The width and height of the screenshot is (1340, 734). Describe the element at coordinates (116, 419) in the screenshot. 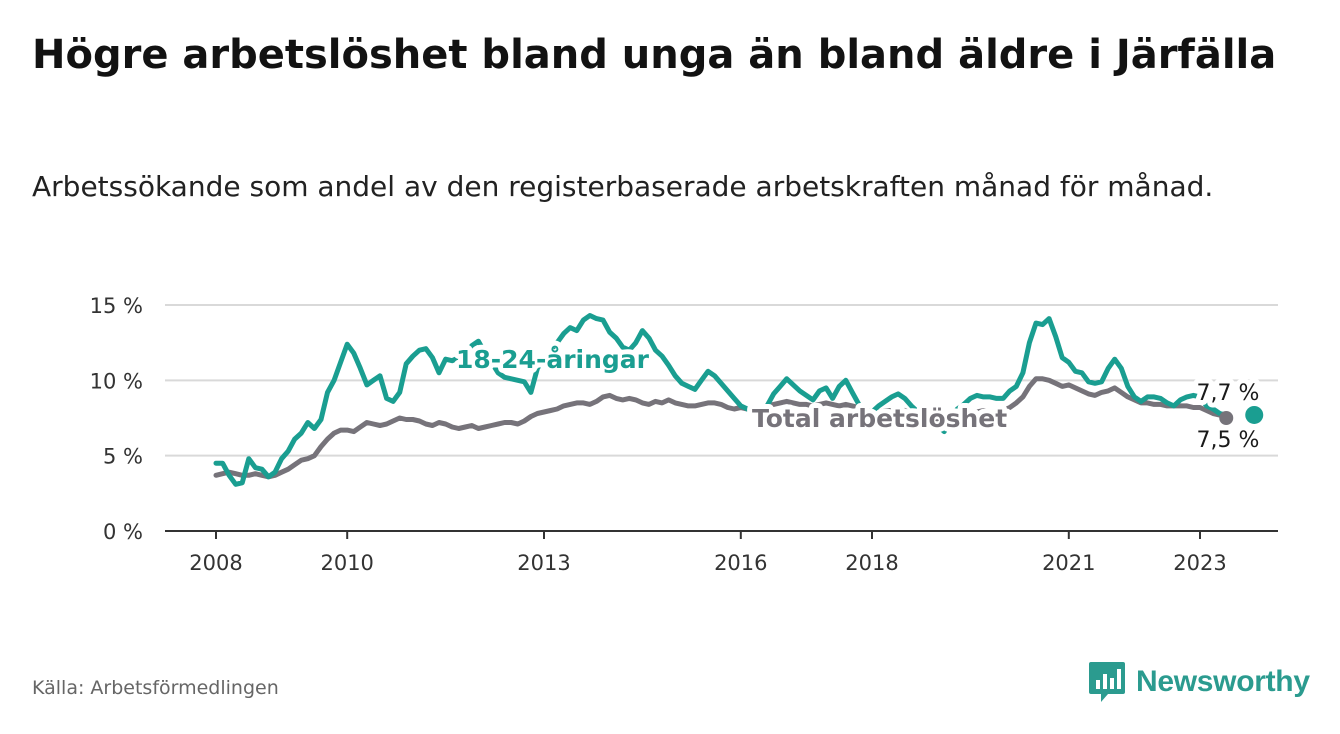

I see `y-axis: 0 % 5 % 10 % 15 %` at that location.